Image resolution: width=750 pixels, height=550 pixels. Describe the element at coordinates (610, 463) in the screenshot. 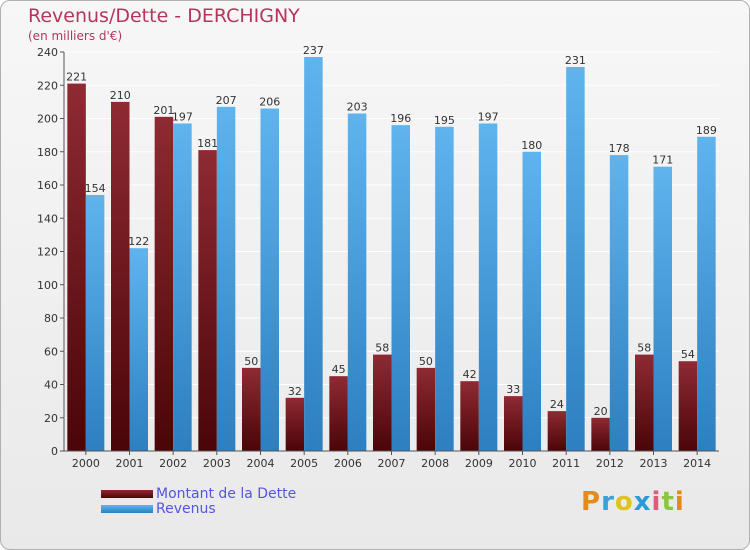

I see `x-tick-label: 2012` at that location.